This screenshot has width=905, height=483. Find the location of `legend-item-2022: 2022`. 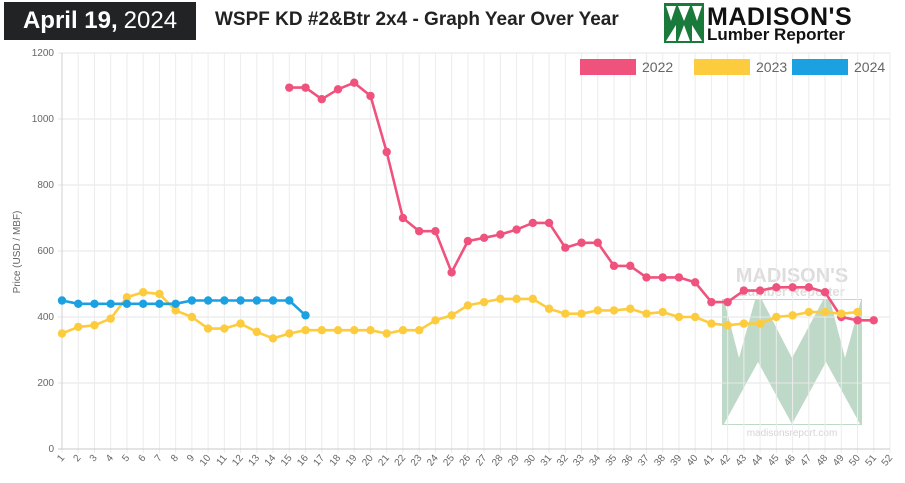

legend-item-2022: 2022 is located at coordinates (626, 67).